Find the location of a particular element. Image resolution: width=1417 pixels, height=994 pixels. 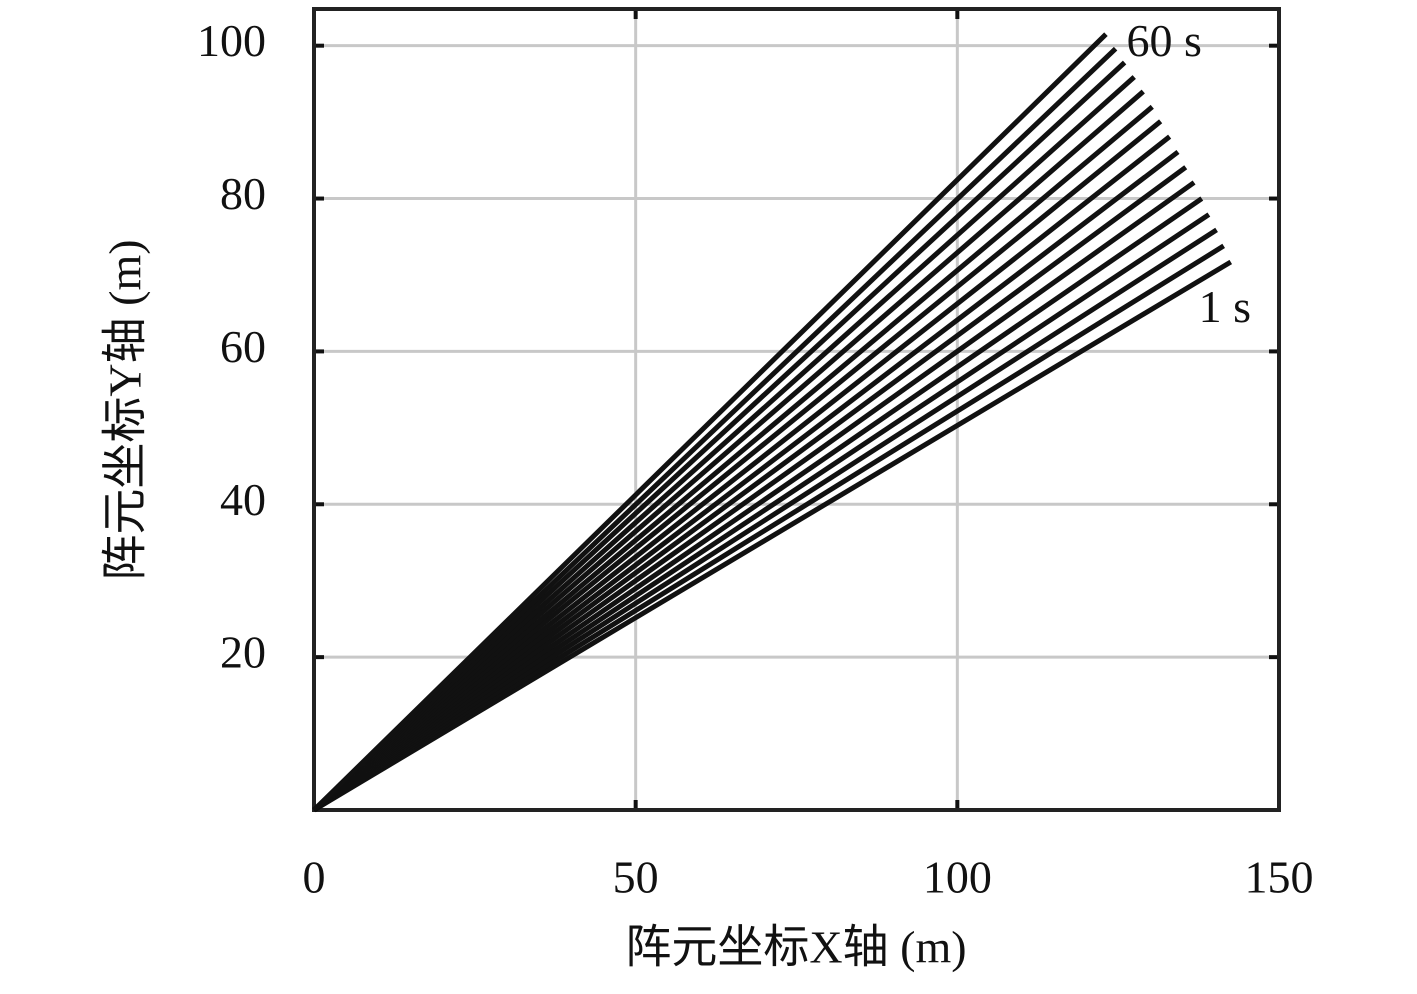

x-tick-label: 50 is located at coordinates (636, 877).